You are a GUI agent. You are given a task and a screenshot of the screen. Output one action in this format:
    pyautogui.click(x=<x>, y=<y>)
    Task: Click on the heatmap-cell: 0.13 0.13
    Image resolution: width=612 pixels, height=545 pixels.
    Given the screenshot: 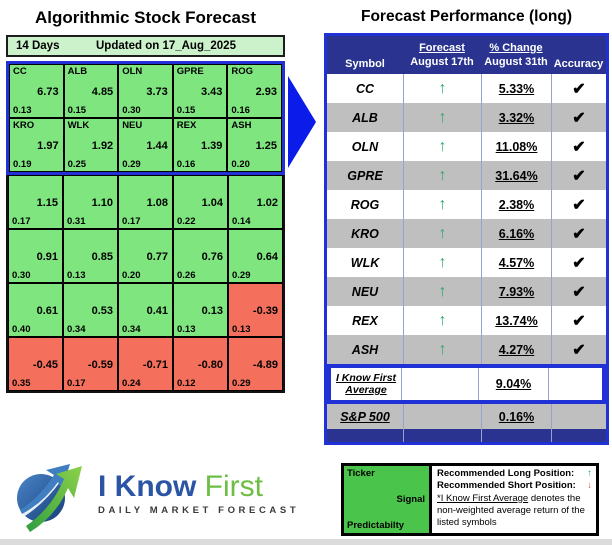 What is the action you would take?
    pyautogui.click(x=200, y=310)
    